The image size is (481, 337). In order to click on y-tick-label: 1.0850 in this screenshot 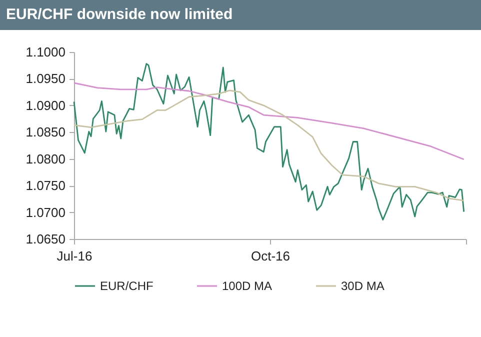, I will do `click(46, 132)`.